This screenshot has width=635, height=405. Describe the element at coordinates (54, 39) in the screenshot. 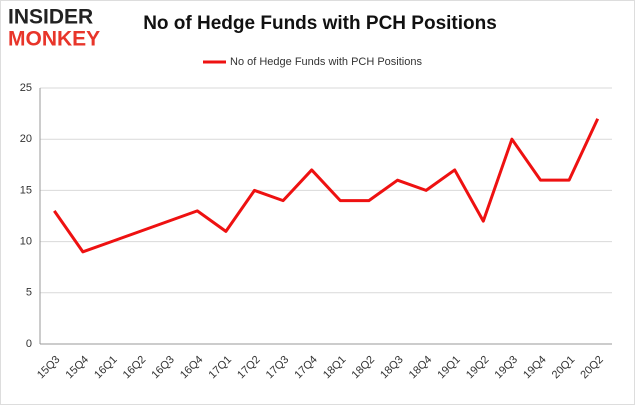

I see `logo-bottom: MONKEY` at that location.